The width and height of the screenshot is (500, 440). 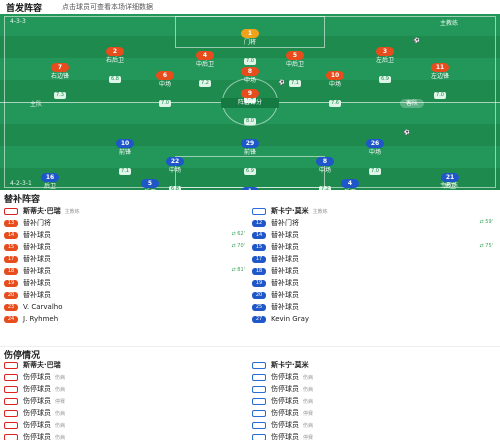 What do you see at coordinates (440, 67) in the screenshot?
I see `player-number: 11` at bounding box center [440, 67].